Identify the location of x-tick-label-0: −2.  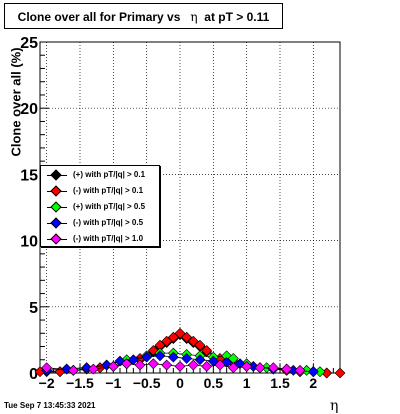
(47, 383).